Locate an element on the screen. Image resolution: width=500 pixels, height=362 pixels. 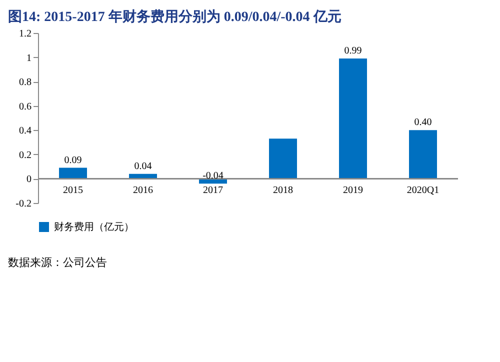
x-tick-label: 2016 is located at coordinates (143, 190).